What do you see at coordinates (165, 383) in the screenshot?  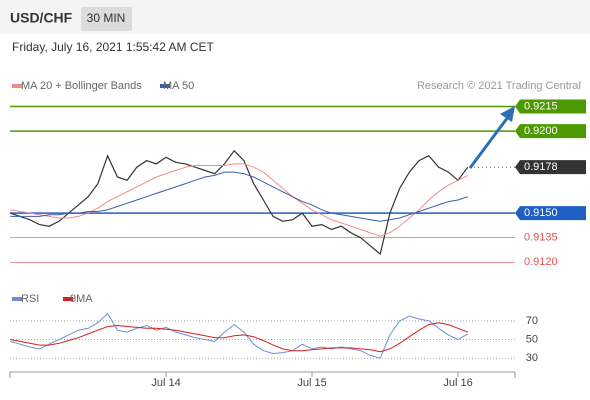 I see `x-tick-label: Jul 14` at bounding box center [165, 383].